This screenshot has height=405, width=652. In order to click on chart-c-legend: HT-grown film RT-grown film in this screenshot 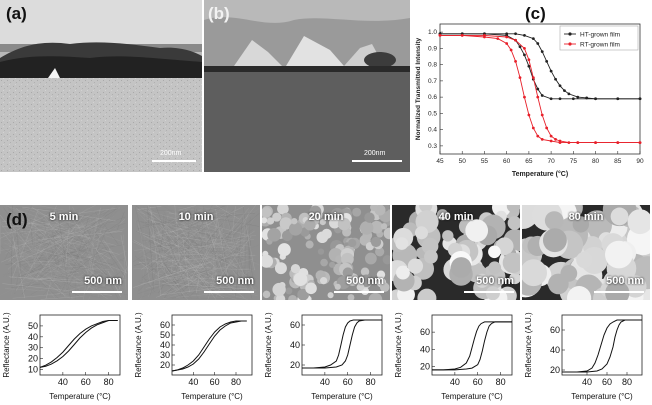, I will do `click(599, 38)`.